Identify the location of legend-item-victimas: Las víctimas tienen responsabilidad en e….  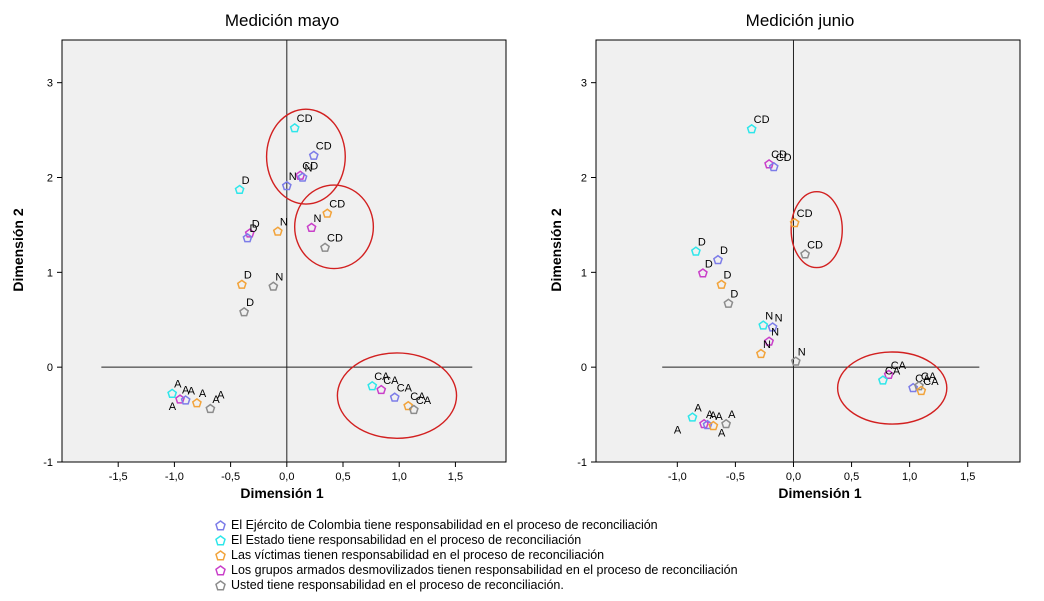
(476, 555).